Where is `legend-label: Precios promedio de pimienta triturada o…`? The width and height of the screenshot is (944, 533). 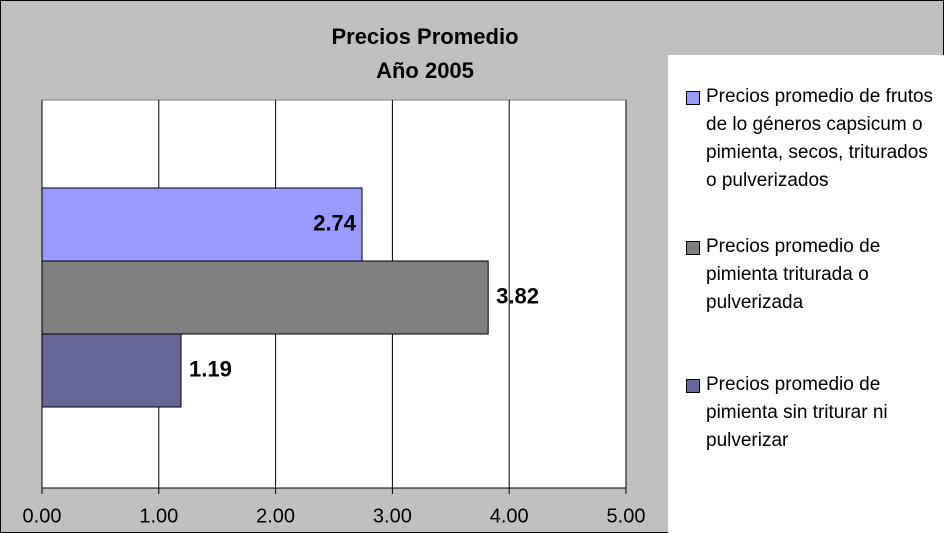 legend-label: Precios promedio de pimienta triturada o… is located at coordinates (793, 274).